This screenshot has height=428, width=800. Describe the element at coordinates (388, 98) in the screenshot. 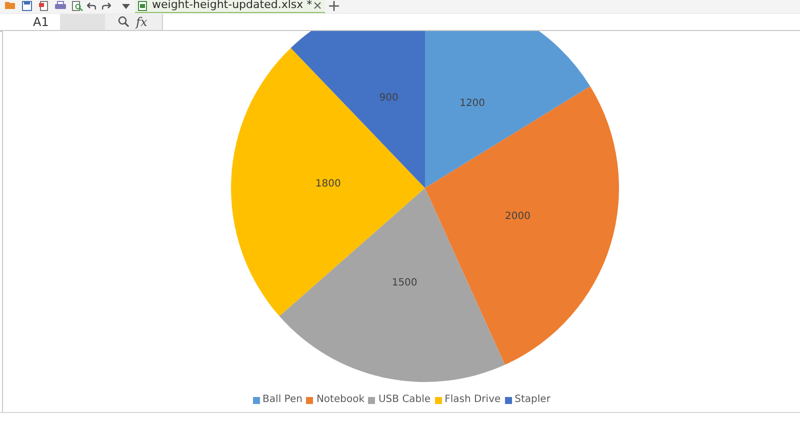

I see `data-label: 900` at that location.